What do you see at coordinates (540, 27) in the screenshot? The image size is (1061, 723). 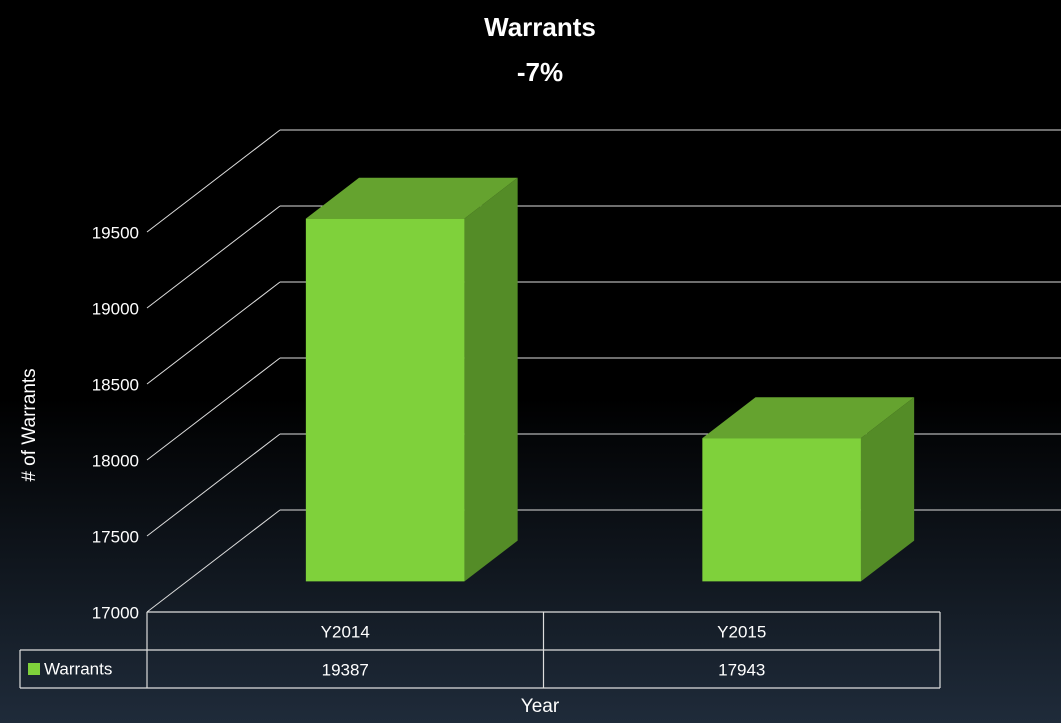 I see `chart-title: Warrants` at bounding box center [540, 27].